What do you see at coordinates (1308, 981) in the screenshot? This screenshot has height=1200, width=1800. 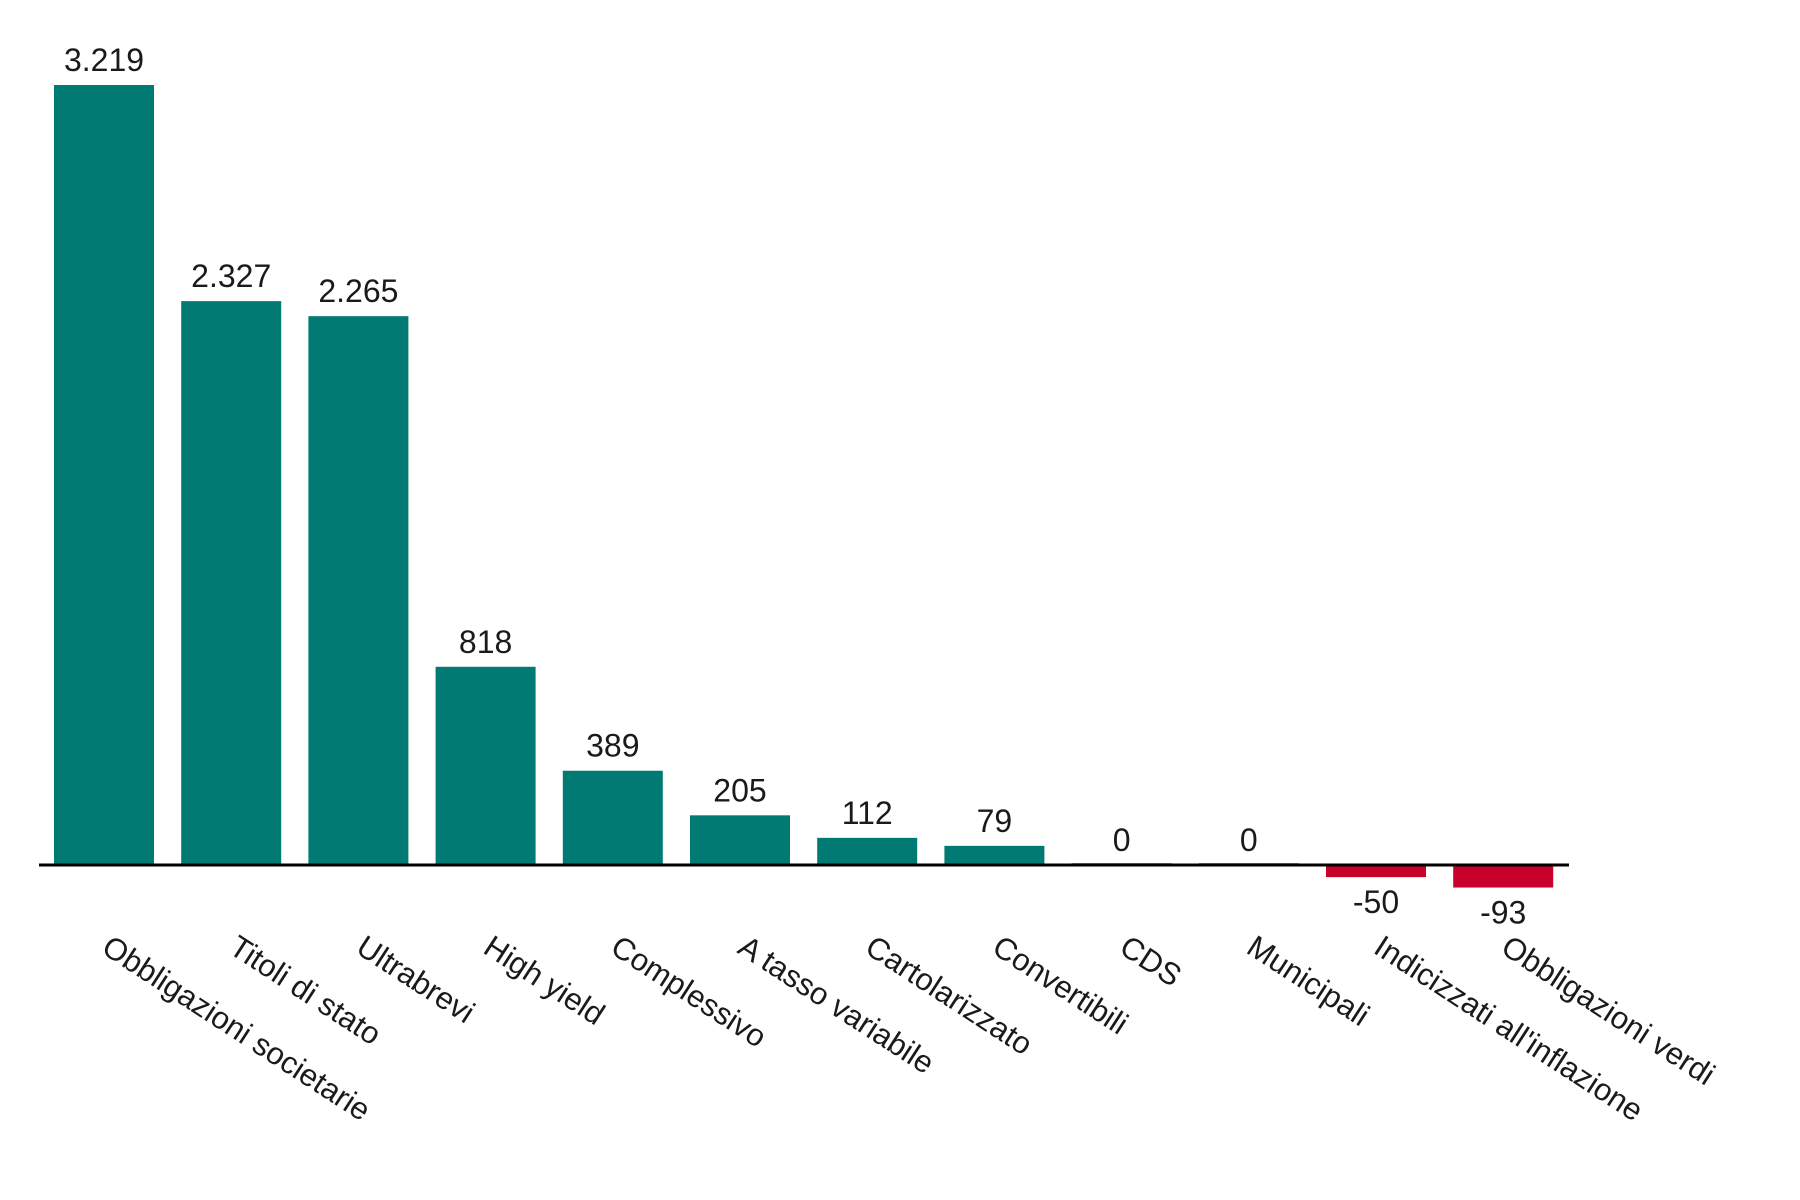 I see `category-label-municipali: Municipali` at bounding box center [1308, 981].